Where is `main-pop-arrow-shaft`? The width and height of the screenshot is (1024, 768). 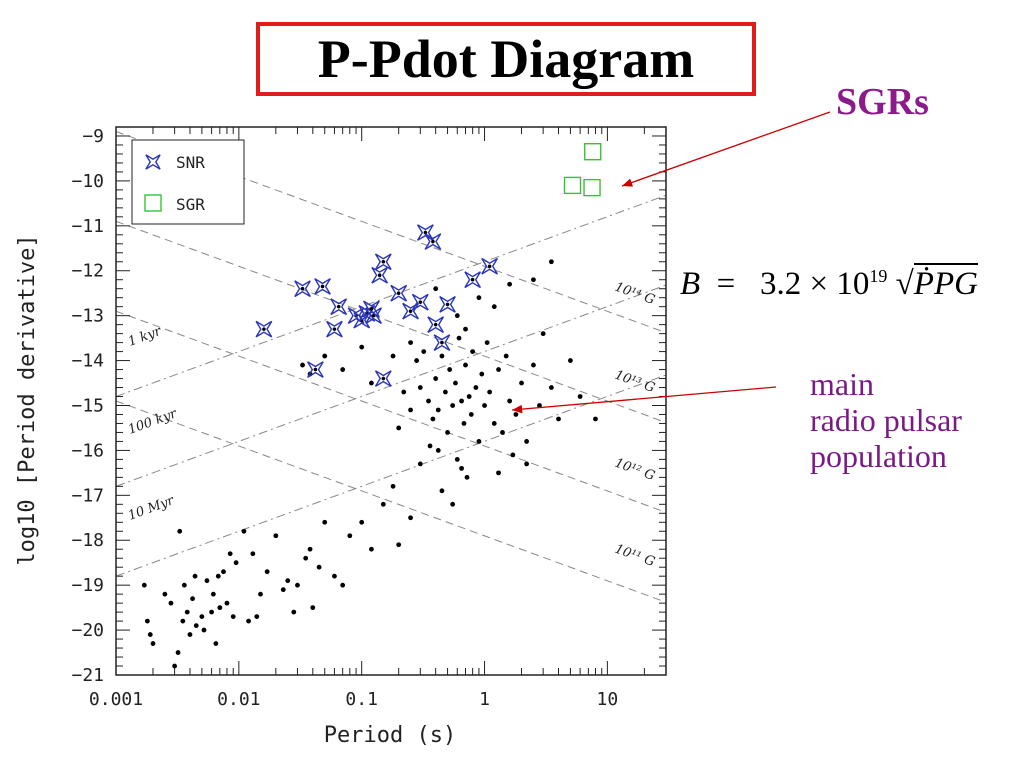
main-pop-arrow-shaft is located at coordinates (644, 398).